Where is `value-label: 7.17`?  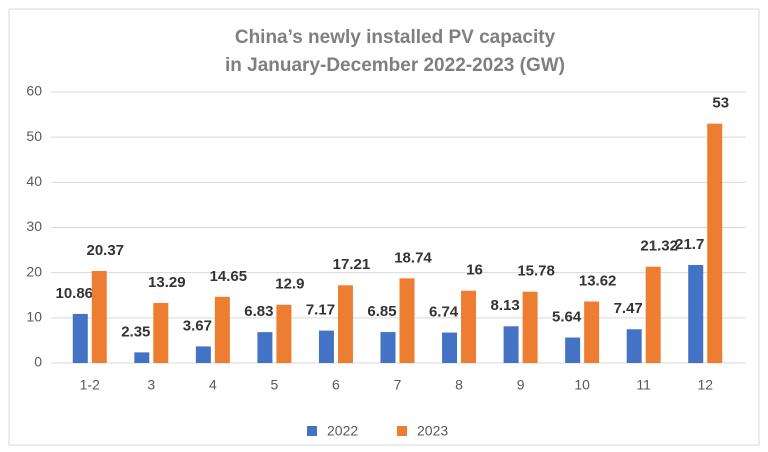 value-label: 7.17 is located at coordinates (320, 310).